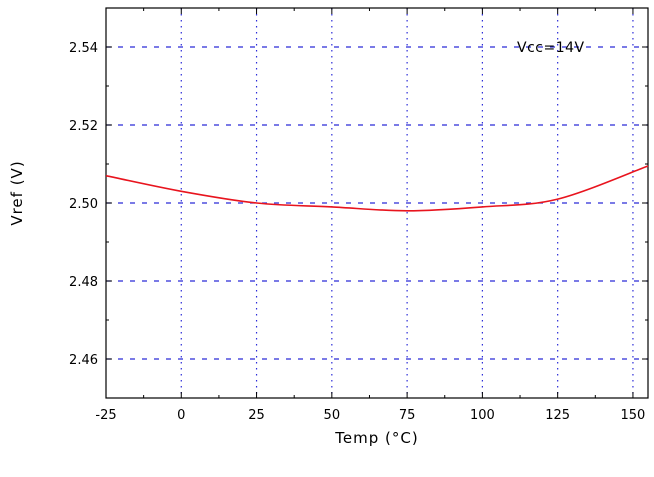  I want to click on x-tick-label: 100, so click(482, 415).